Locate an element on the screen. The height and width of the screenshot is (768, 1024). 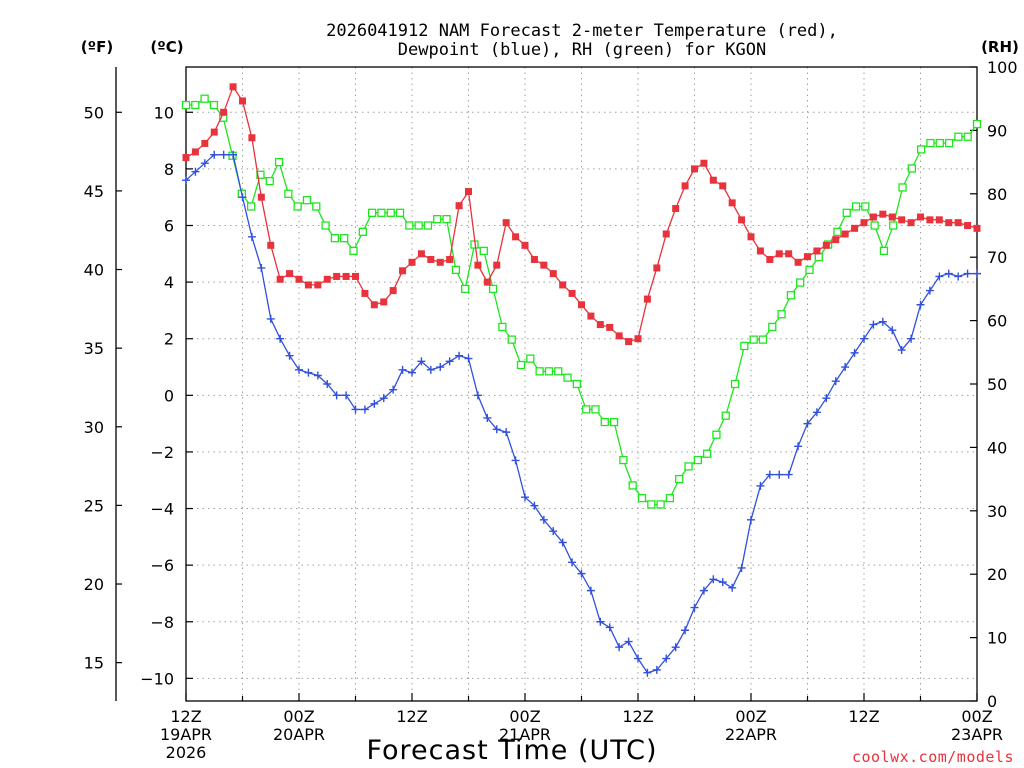
time-tick-label: 12Z is located at coordinates (863, 716).